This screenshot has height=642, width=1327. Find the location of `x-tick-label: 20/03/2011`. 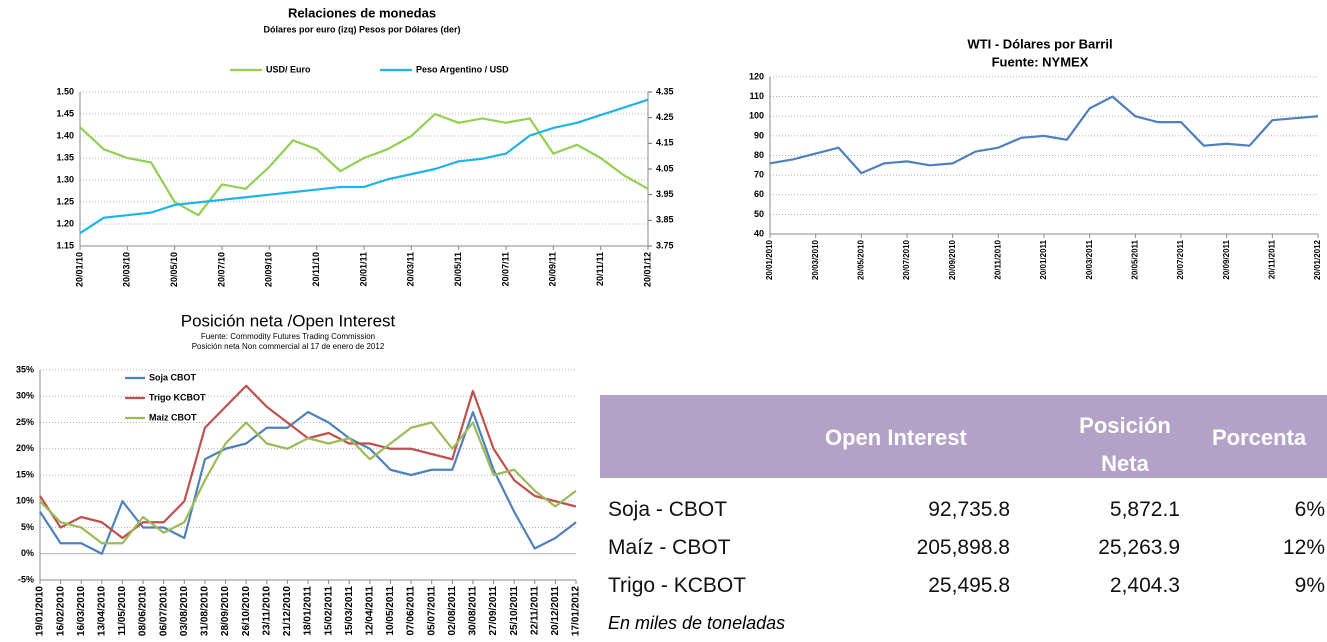

x-tick-label: 20/03/2011 is located at coordinates (1089, 259).